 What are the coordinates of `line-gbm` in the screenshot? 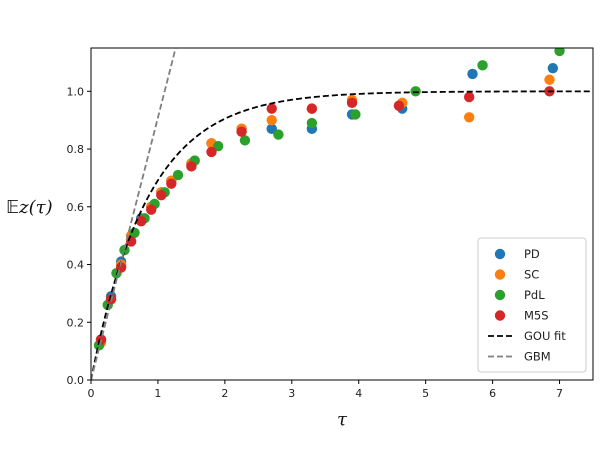 It's located at (134, 214).